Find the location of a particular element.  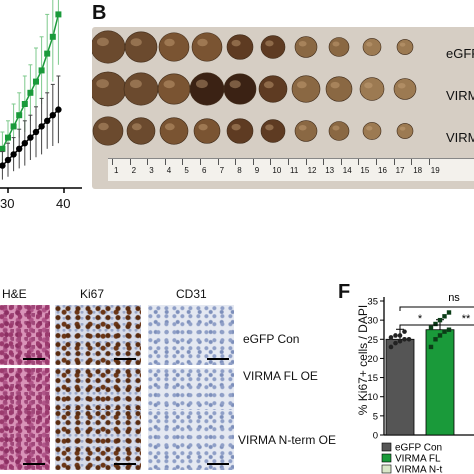

ki67-image-egfp is located at coordinates (98, 335).